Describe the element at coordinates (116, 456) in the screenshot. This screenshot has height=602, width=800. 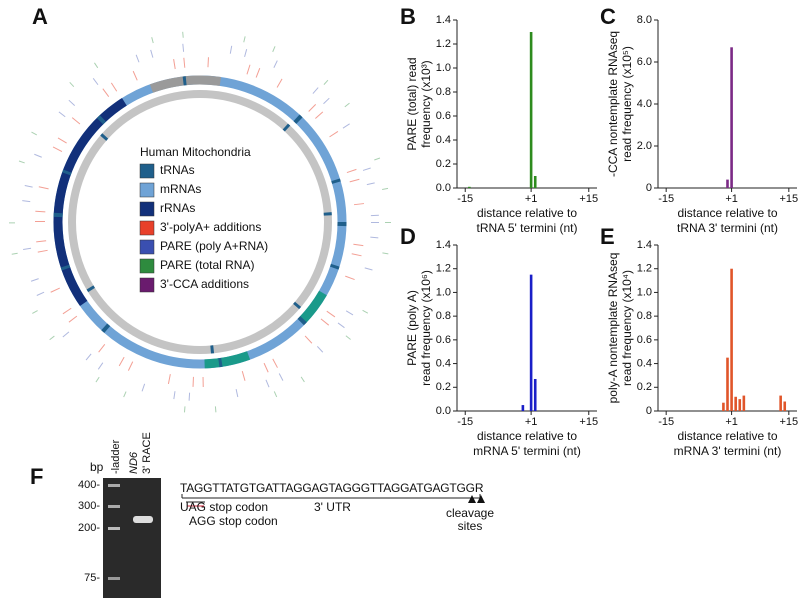
I see `lane-label: -ladder` at that location.